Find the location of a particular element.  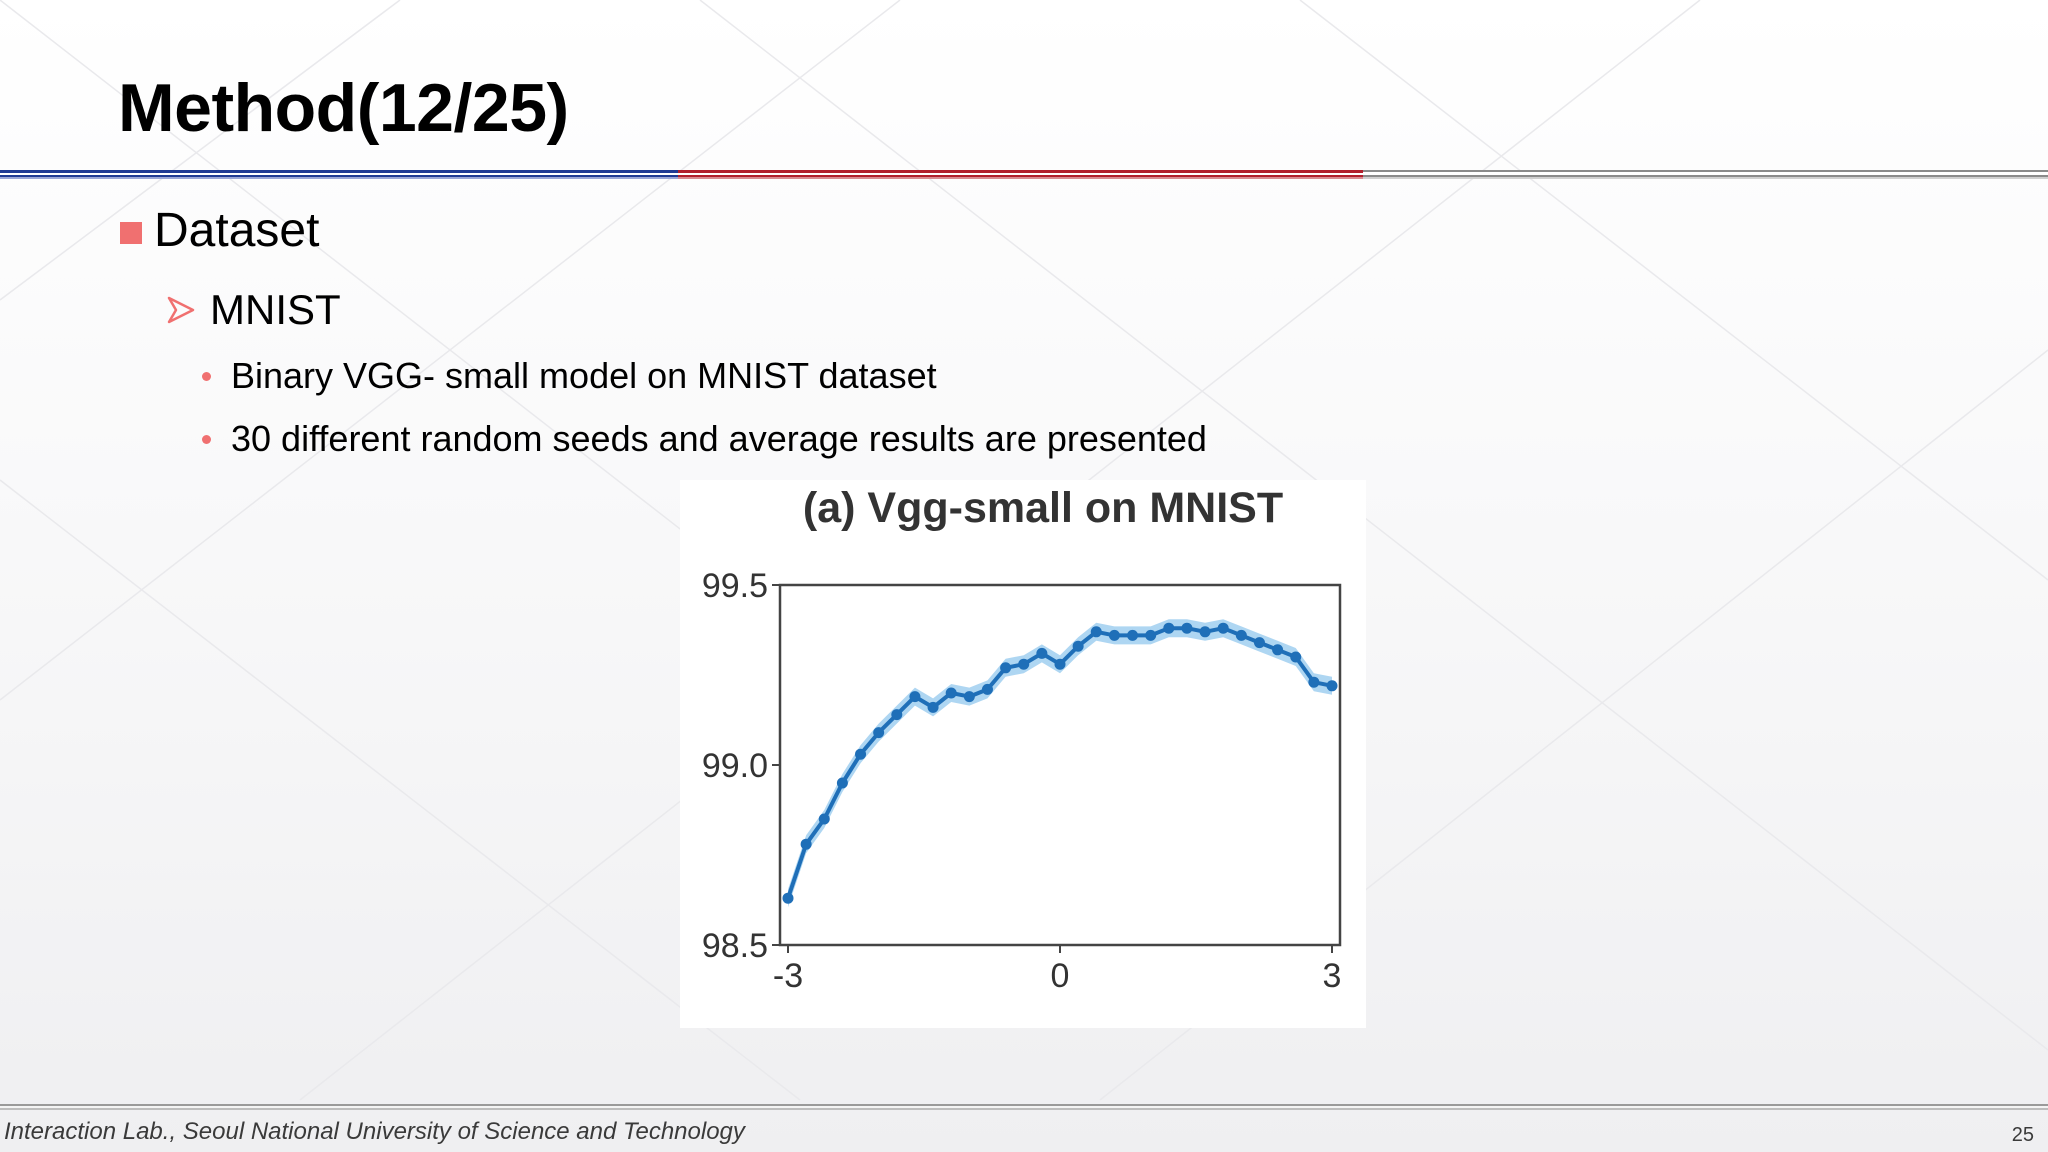

title-divider is located at coordinates (1024, 174).